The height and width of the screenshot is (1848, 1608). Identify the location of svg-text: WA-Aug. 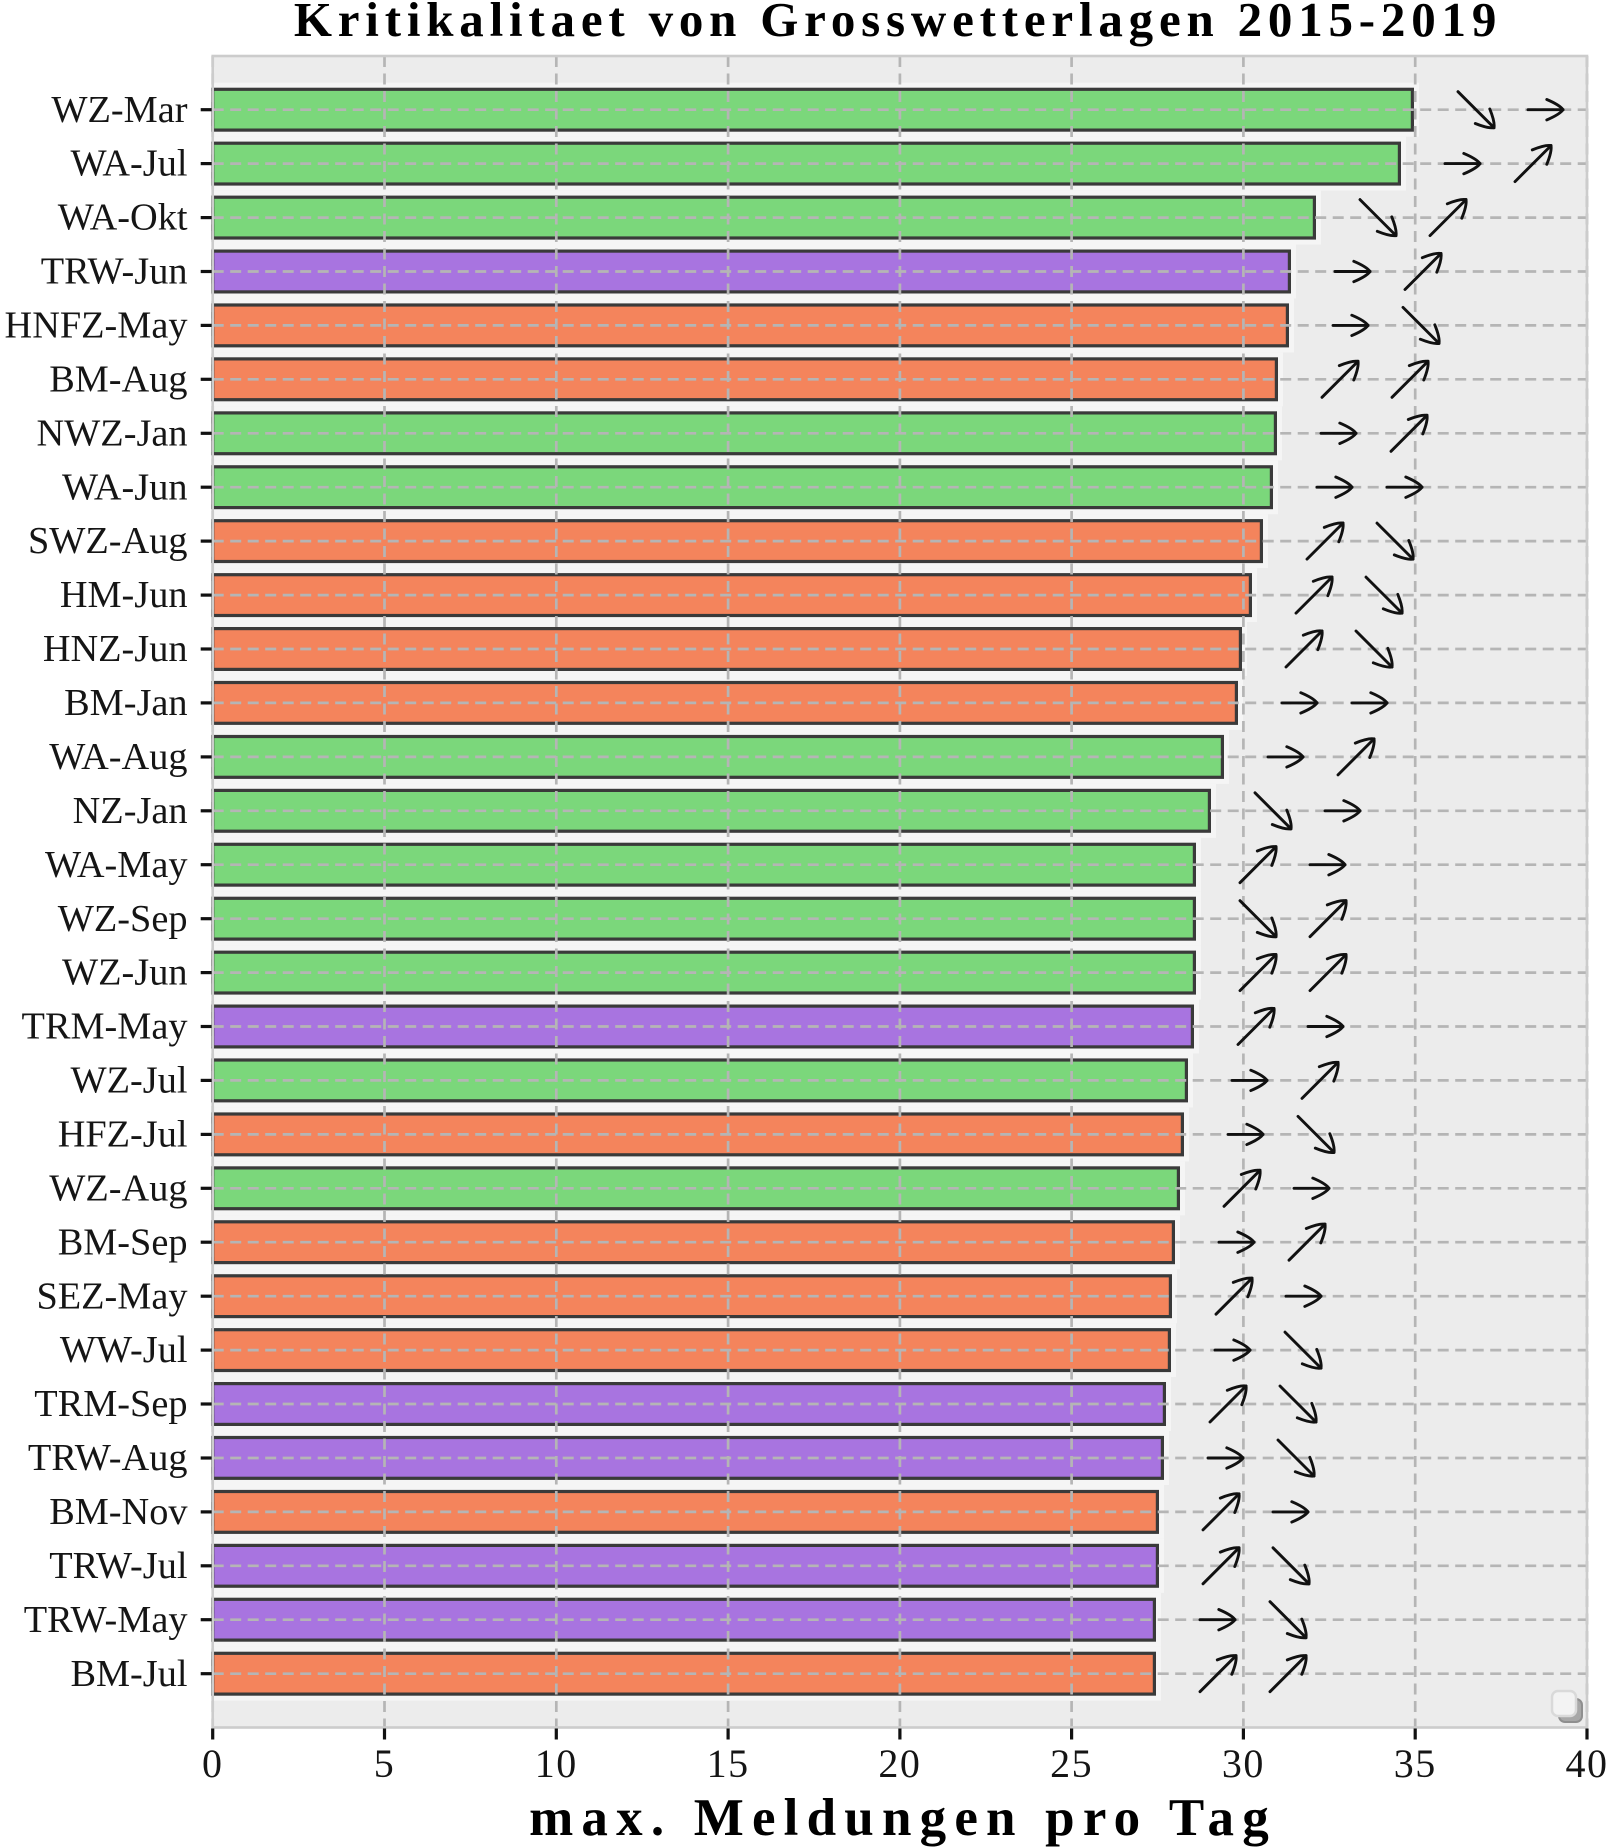
(118, 757).